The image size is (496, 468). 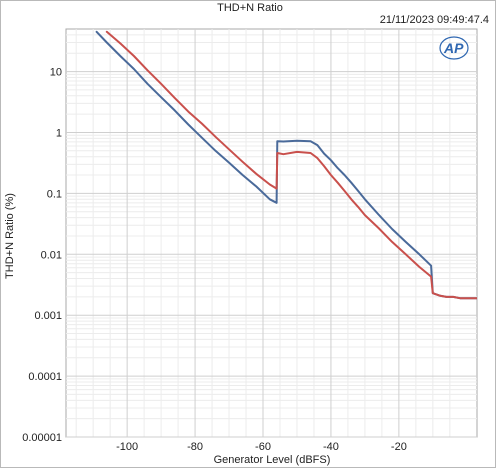 I want to click on x-tick-label: -60, so click(x=263, y=447).